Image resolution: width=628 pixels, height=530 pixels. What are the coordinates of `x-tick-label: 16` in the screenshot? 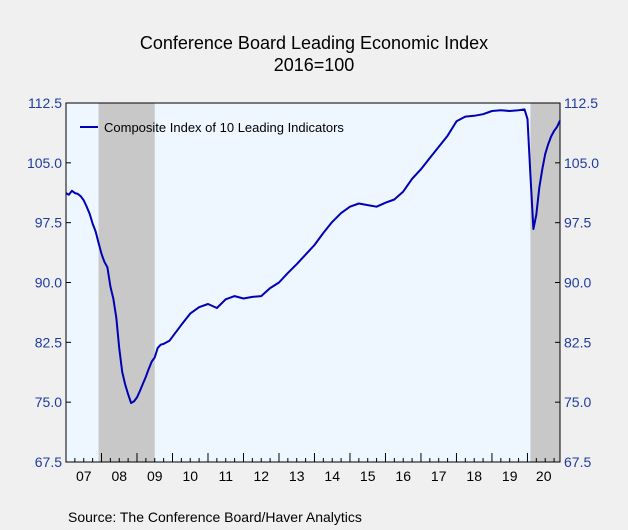 It's located at (403, 476).